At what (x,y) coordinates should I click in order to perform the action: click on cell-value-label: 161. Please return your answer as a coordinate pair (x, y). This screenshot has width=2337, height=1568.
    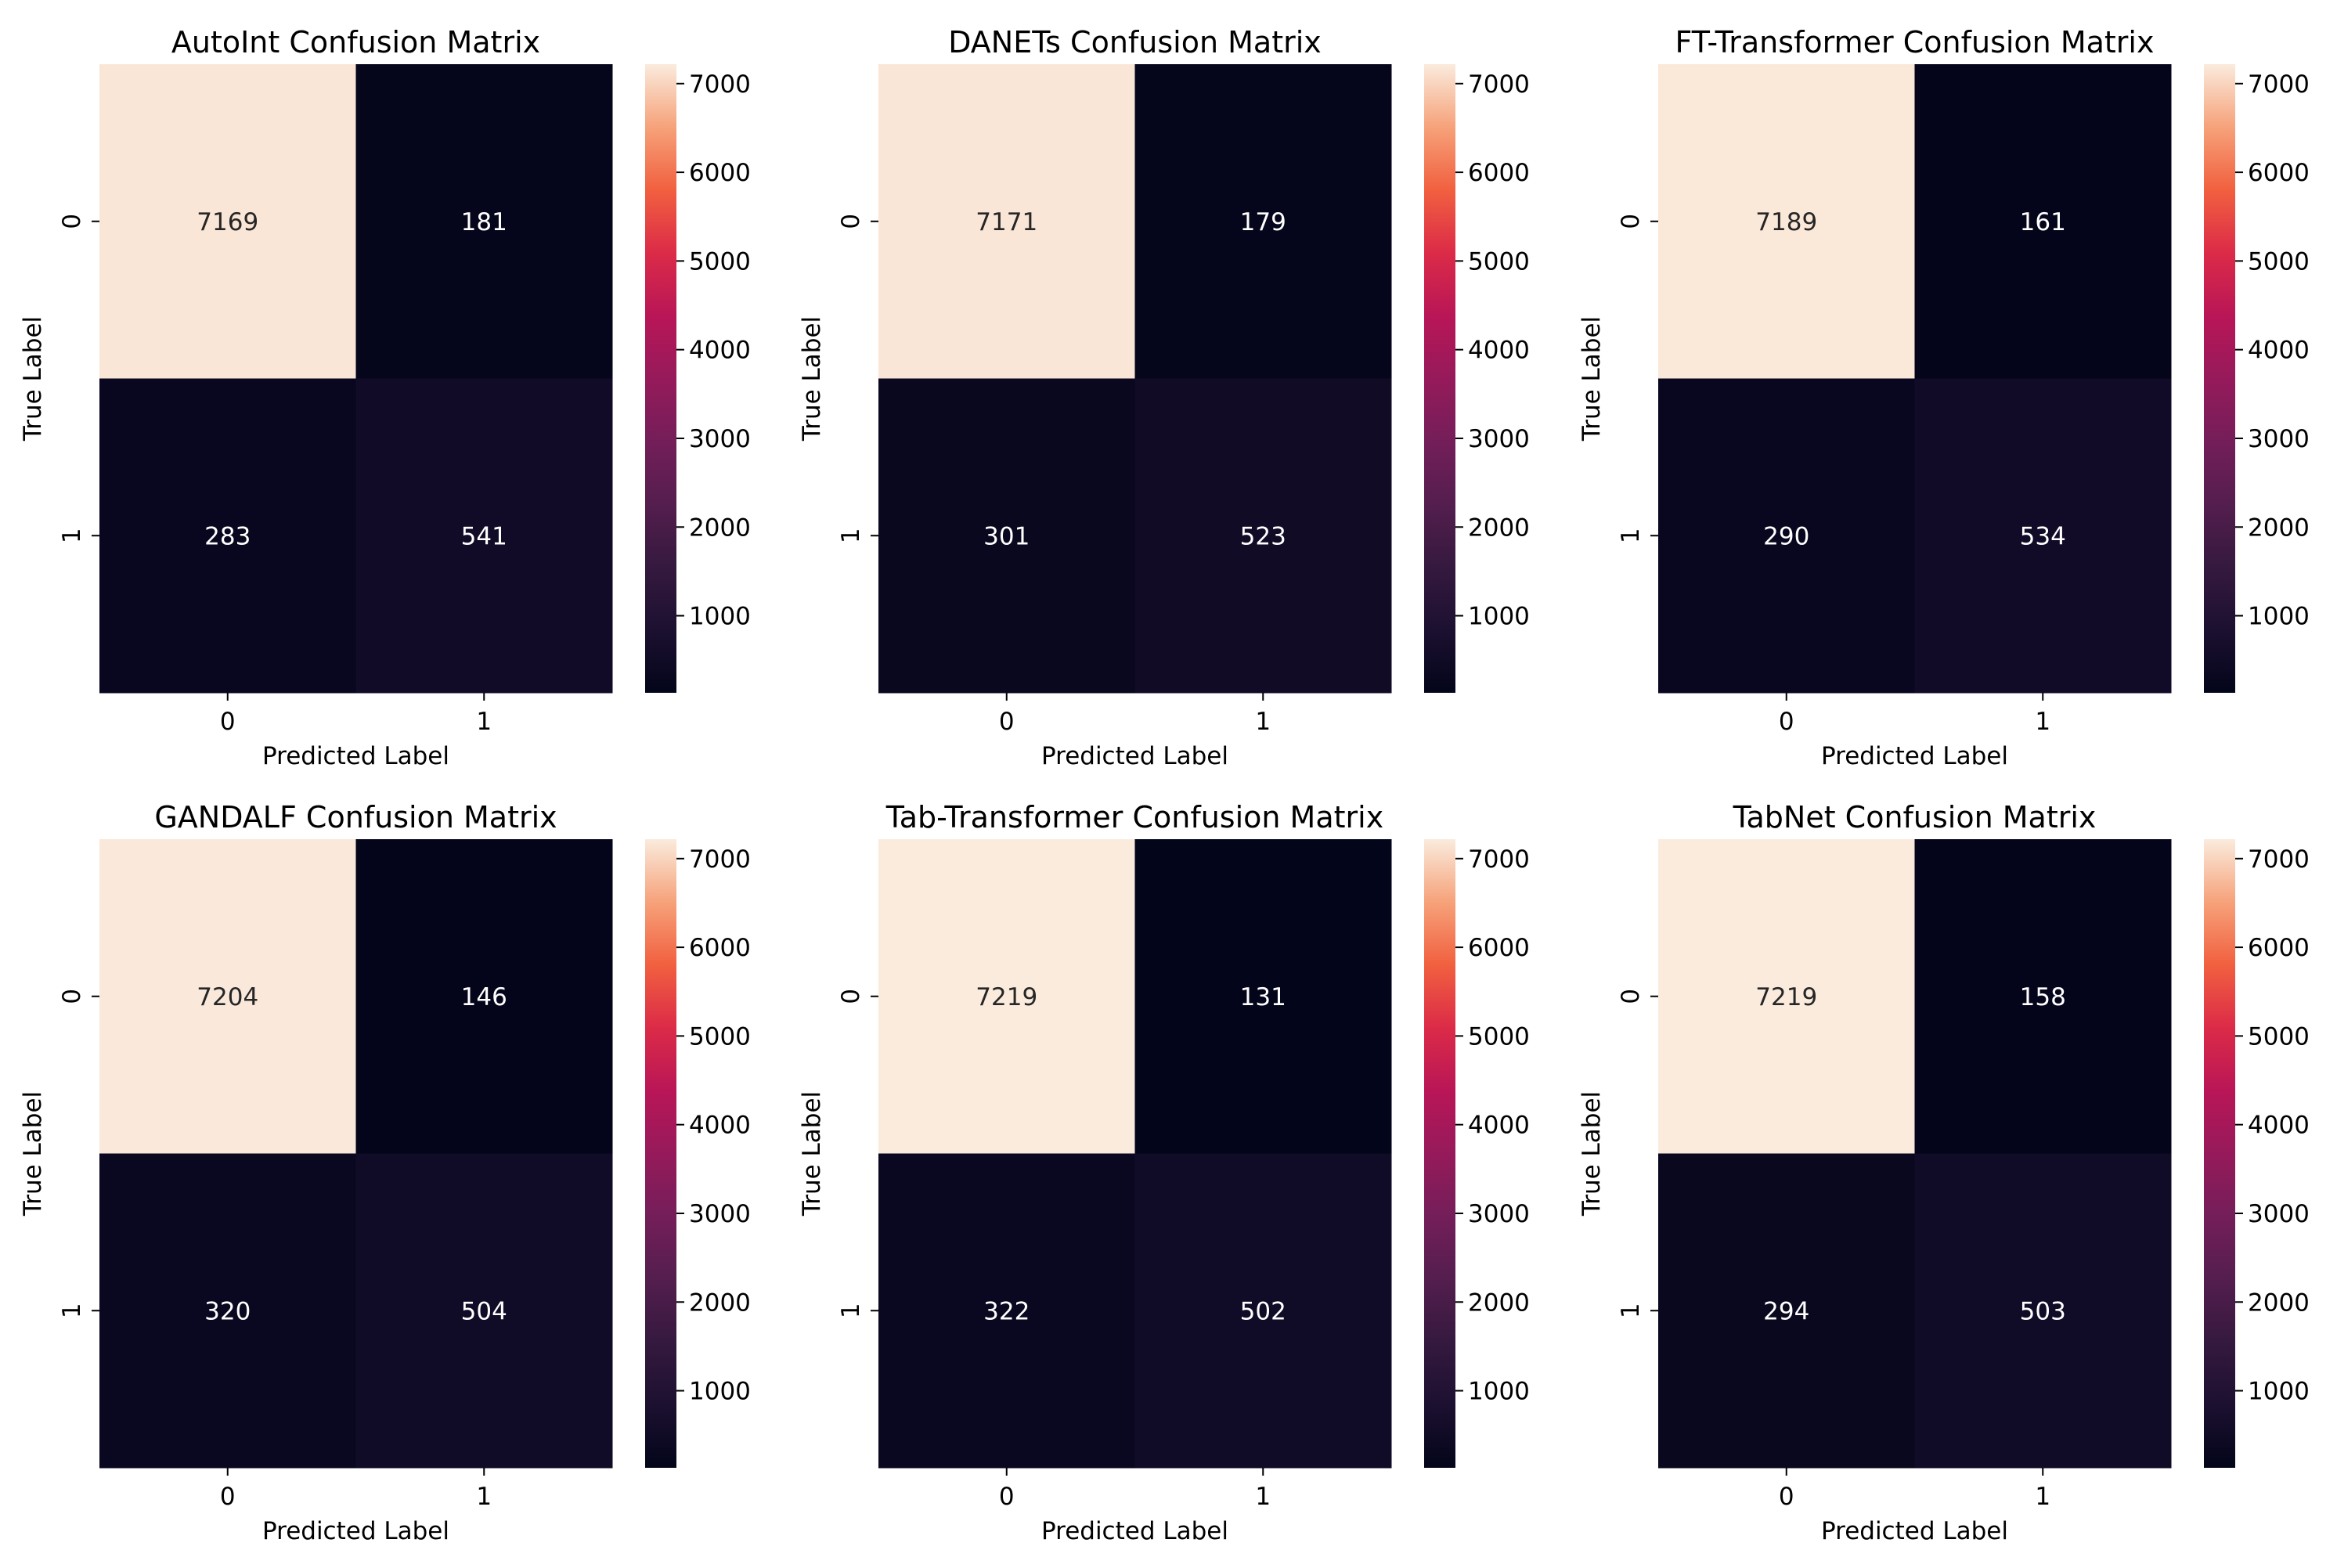
    Looking at the image, I should click on (2043, 222).